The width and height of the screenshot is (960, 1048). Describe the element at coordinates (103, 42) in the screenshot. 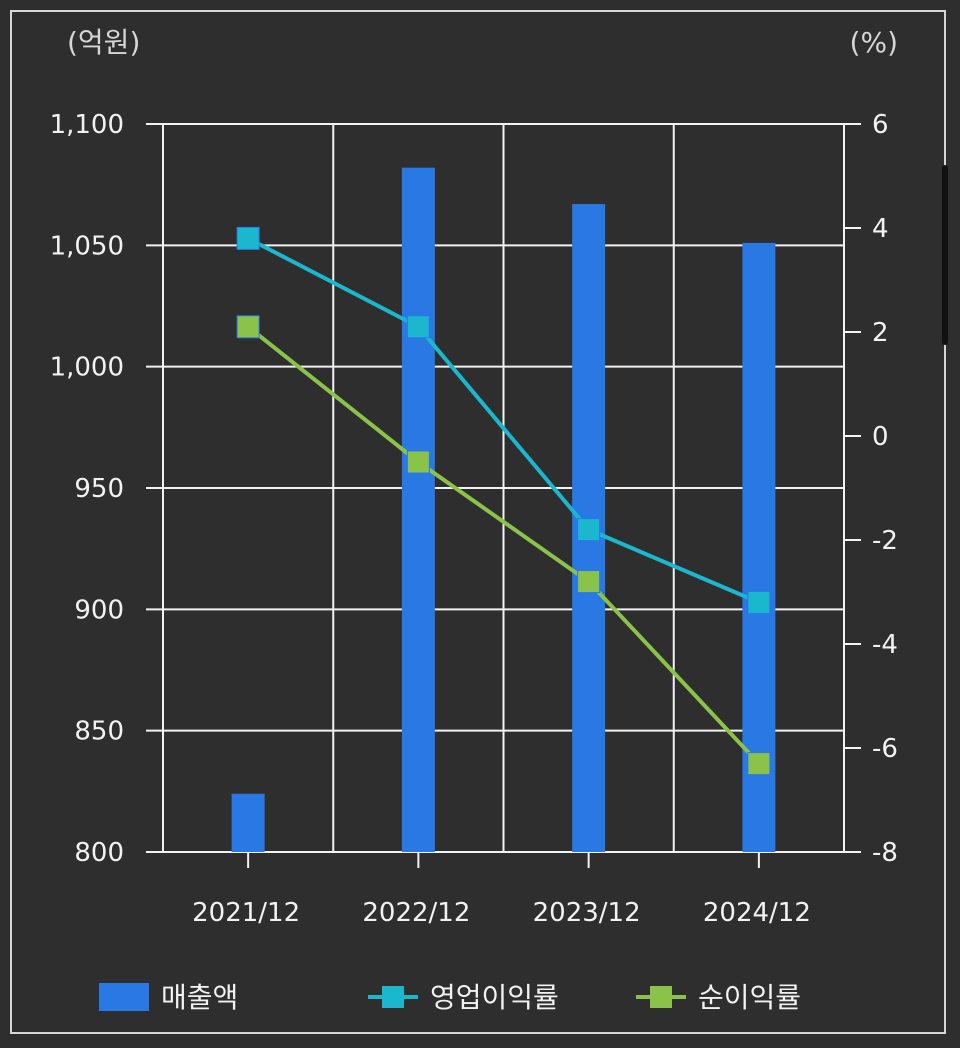

I see `left-axis-unit-label: (억원)` at that location.